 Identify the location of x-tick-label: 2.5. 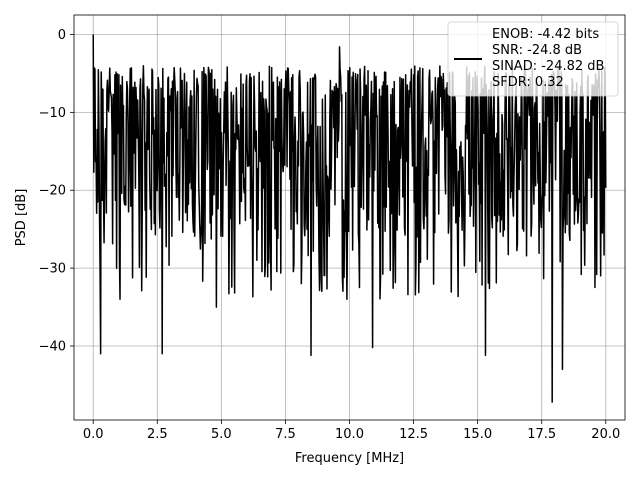
(157, 434).